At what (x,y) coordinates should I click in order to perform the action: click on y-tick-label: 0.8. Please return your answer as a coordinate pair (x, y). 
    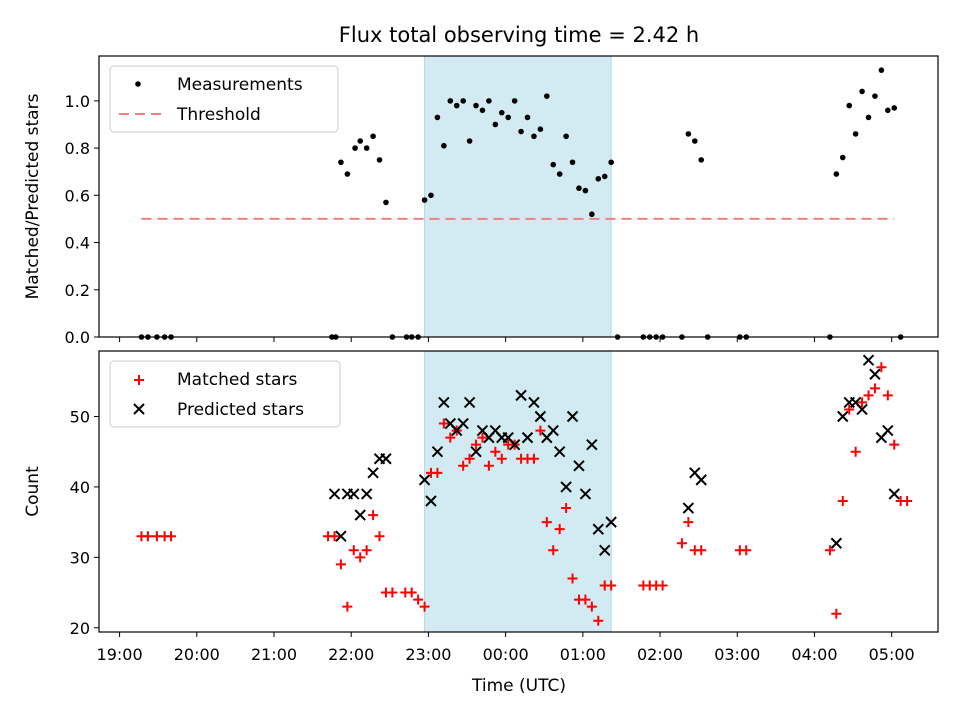
    Looking at the image, I should click on (77, 148).